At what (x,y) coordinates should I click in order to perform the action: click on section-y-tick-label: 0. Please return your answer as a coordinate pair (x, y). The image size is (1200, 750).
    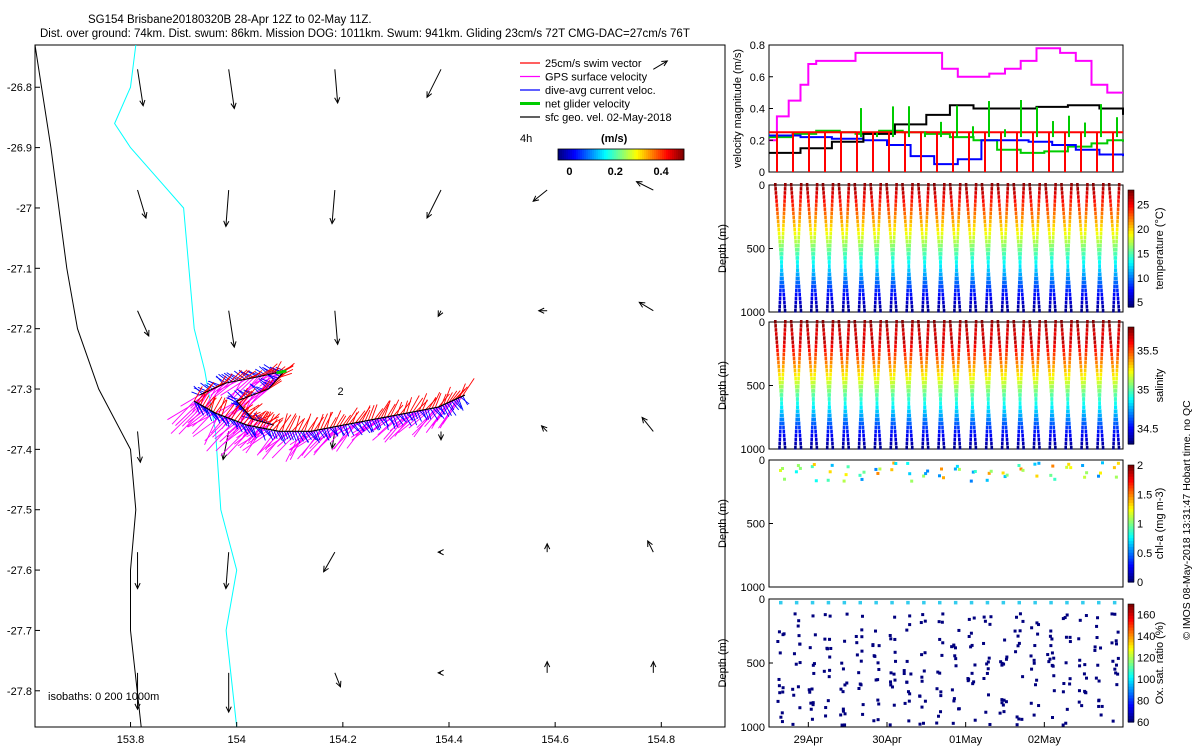
    Looking at the image, I should click on (762, 186).